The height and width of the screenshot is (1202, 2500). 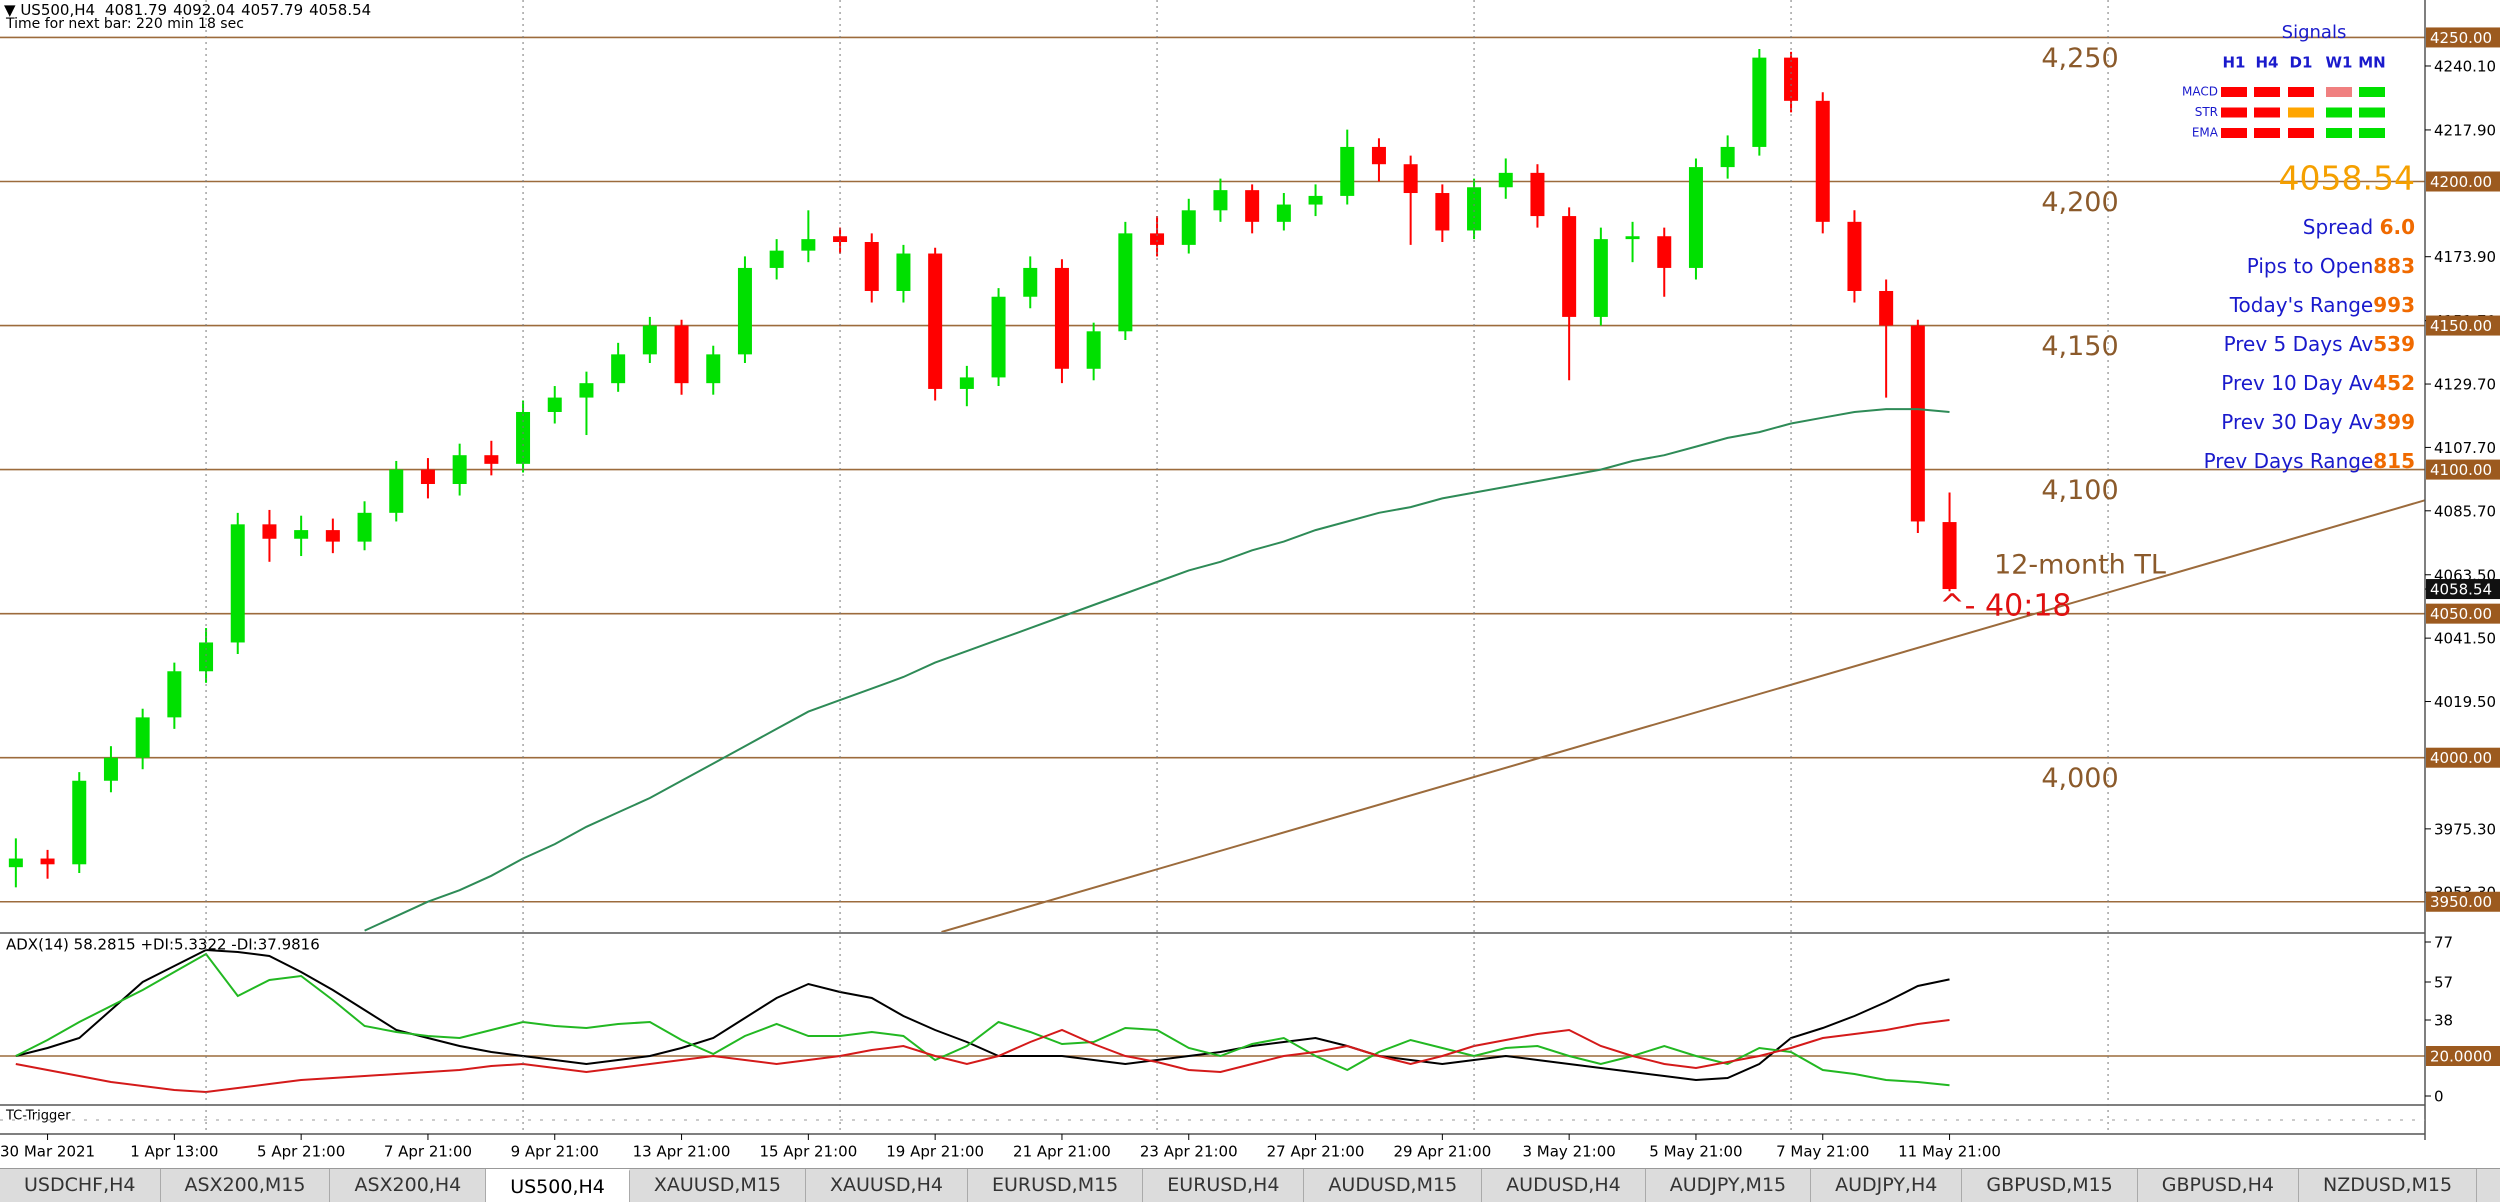 I want to click on signal-column: W1, so click(x=2339, y=63).